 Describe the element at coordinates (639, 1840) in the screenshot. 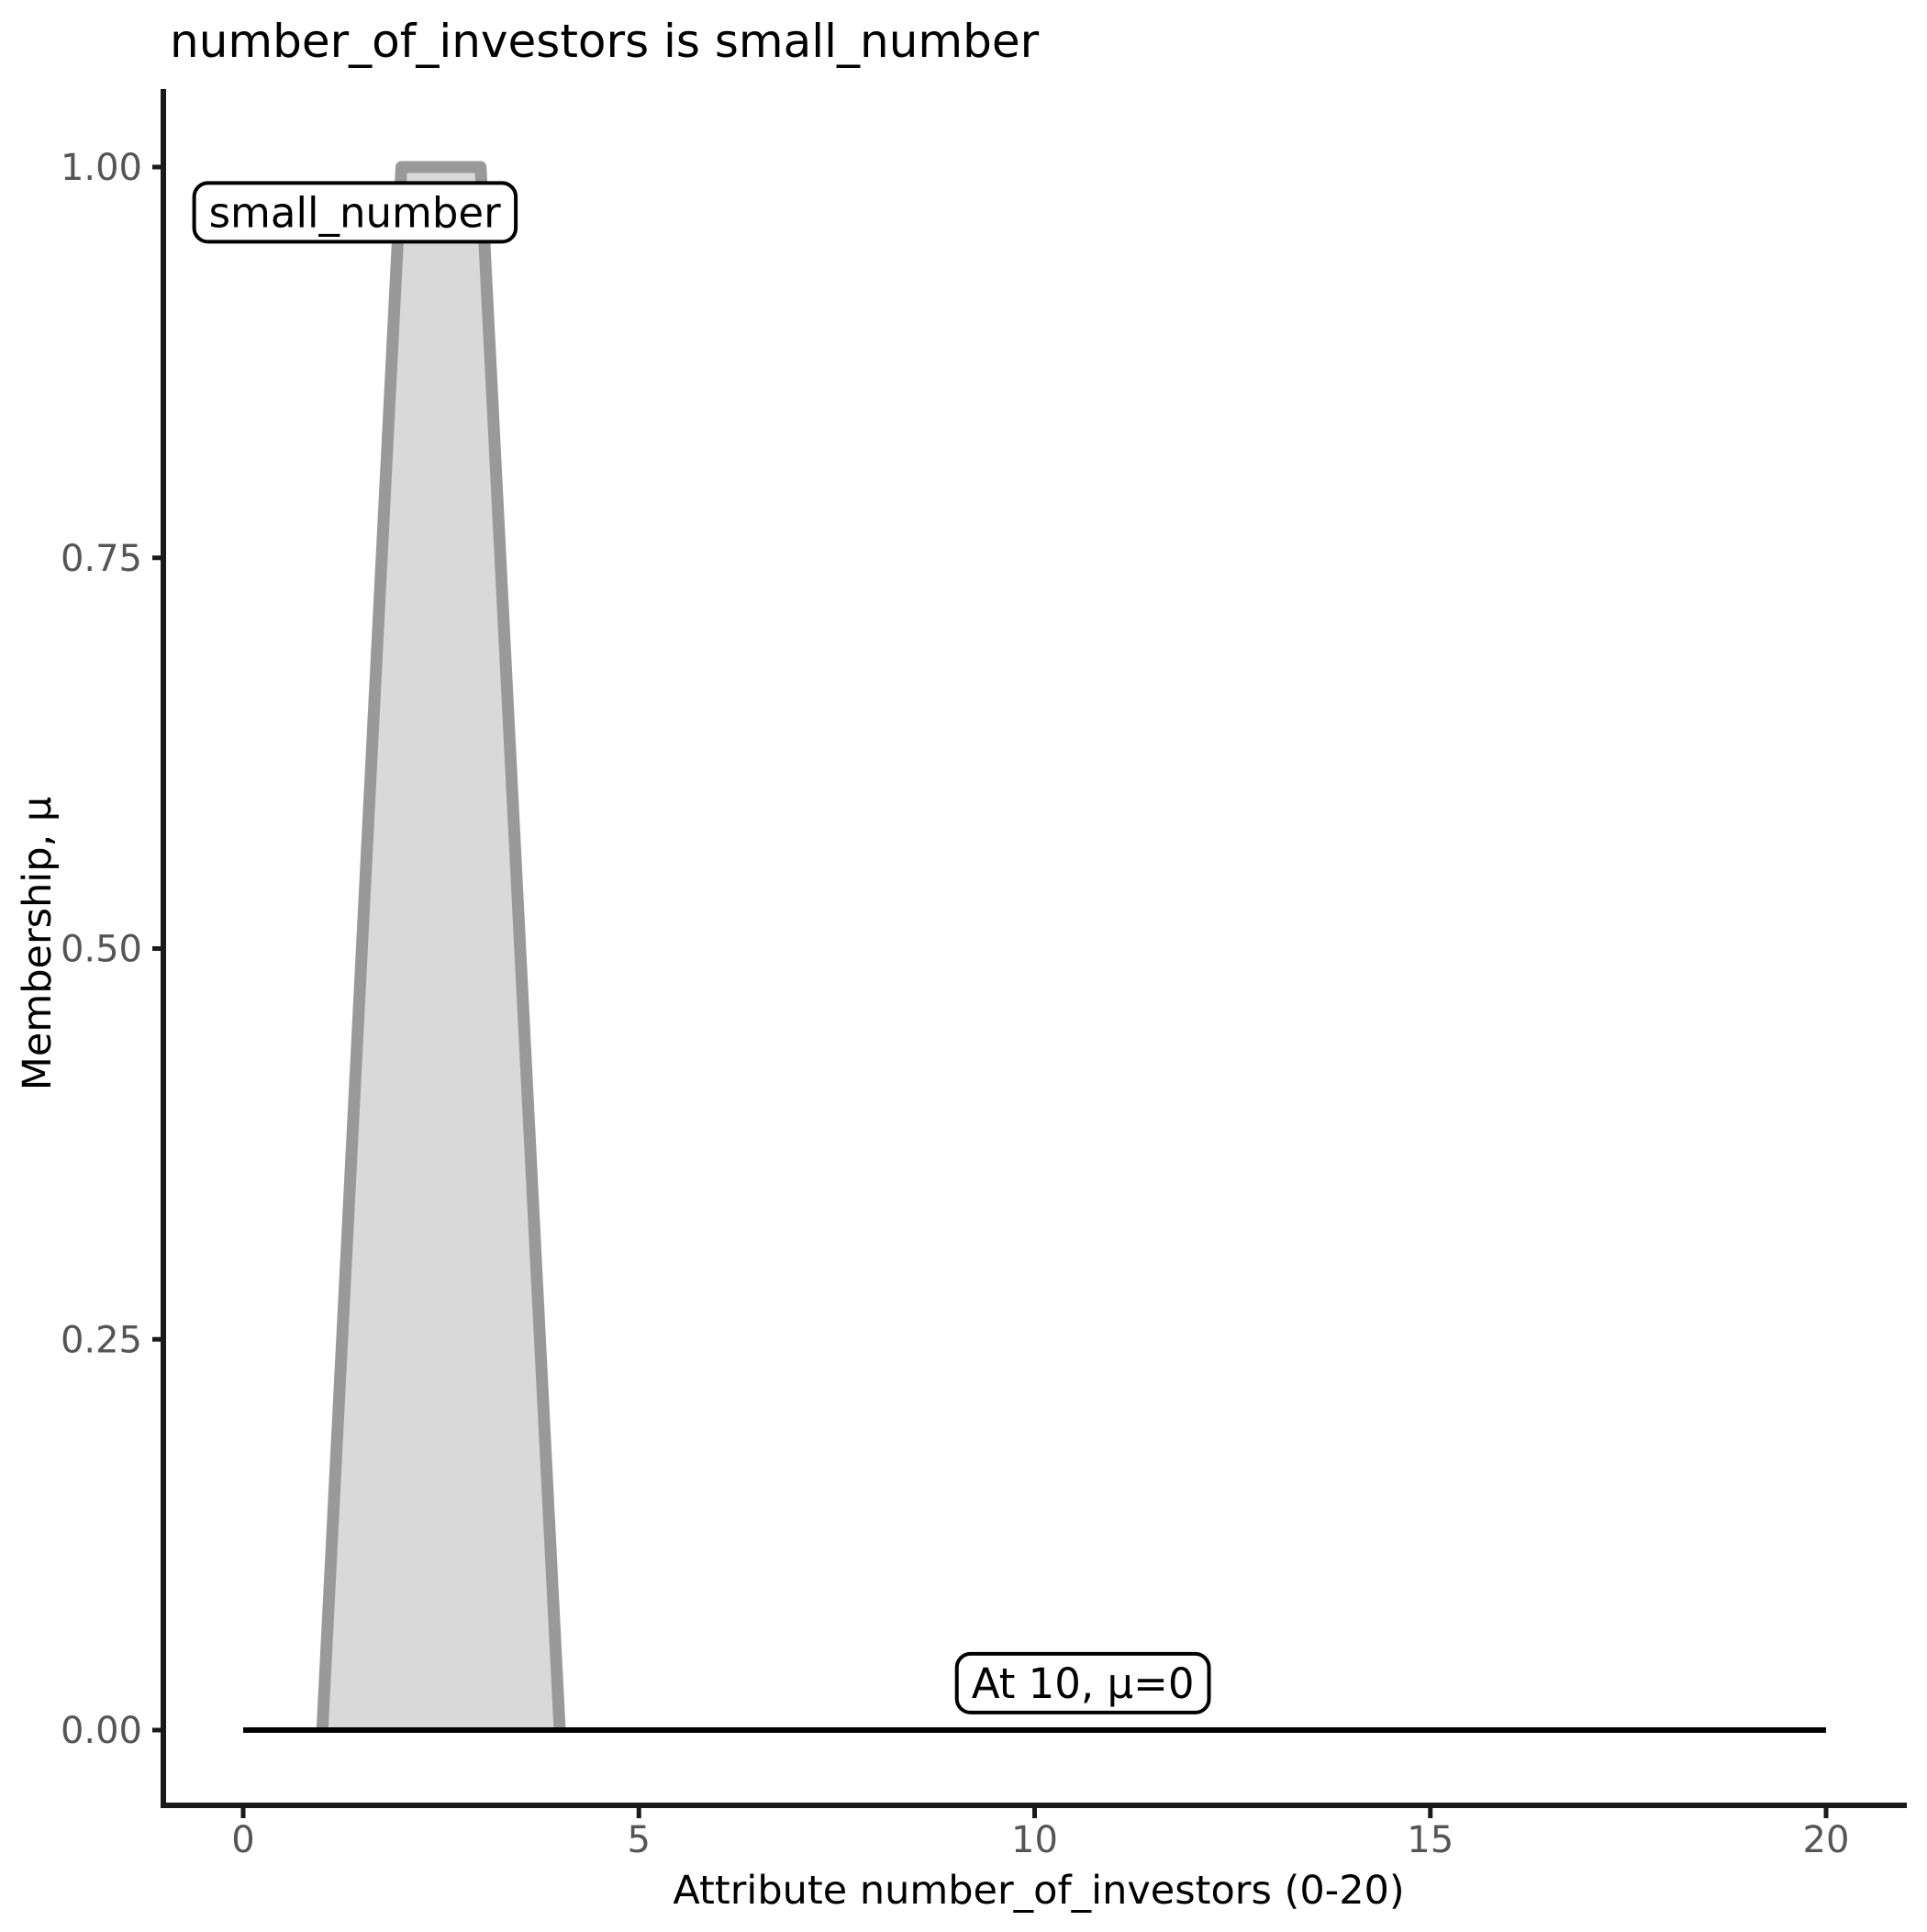

I see `x-tick-label: 5` at that location.